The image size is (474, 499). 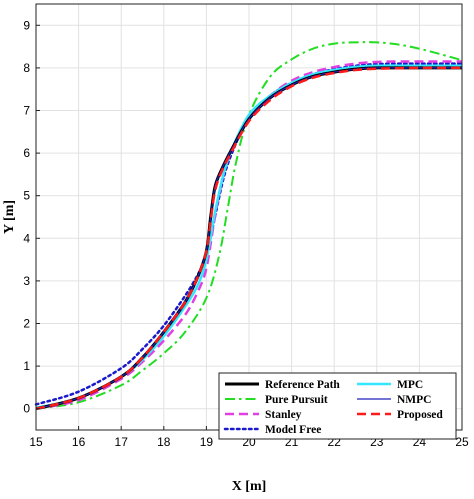 I want to click on x-tick-label: 18, so click(x=164, y=442).